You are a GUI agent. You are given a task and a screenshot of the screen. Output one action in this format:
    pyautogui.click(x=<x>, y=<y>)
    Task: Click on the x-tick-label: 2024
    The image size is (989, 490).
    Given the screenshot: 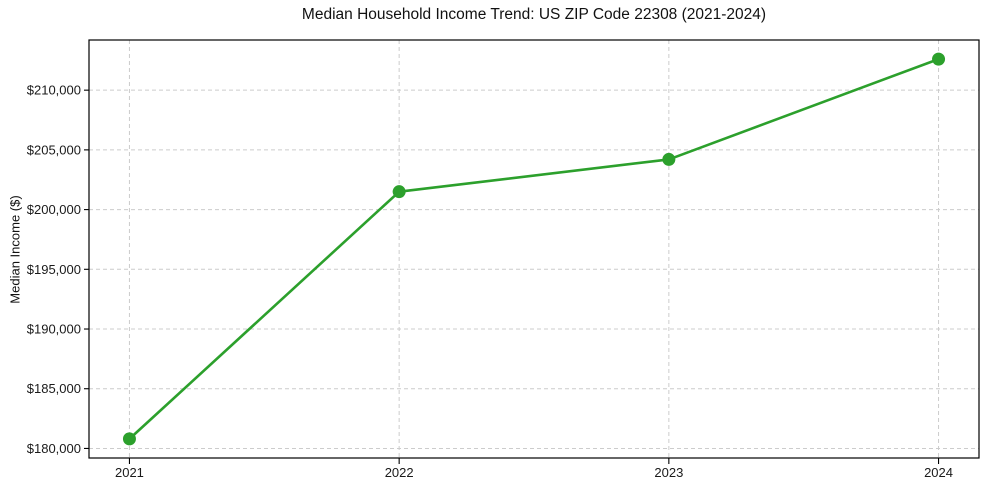 What is the action you would take?
    pyautogui.click(x=938, y=472)
    